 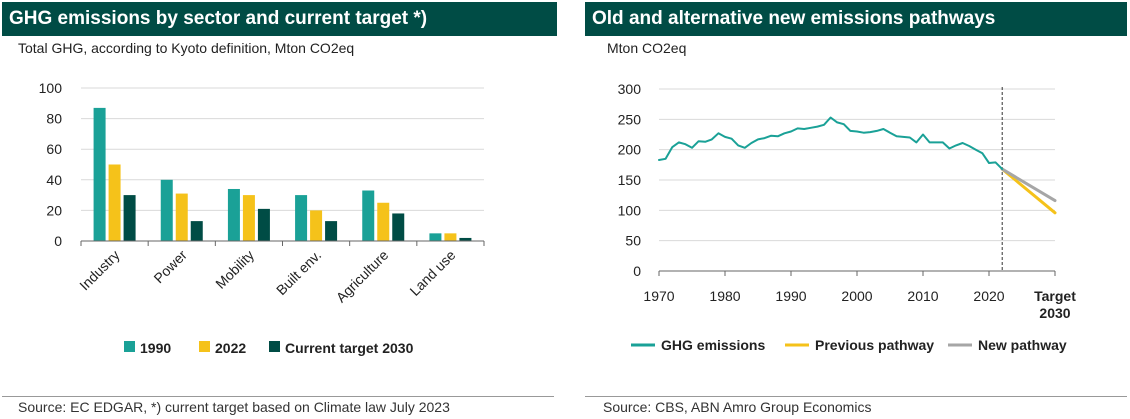 What do you see at coordinates (234, 269) in the screenshot?
I see `x-category-label: Mobility` at bounding box center [234, 269].